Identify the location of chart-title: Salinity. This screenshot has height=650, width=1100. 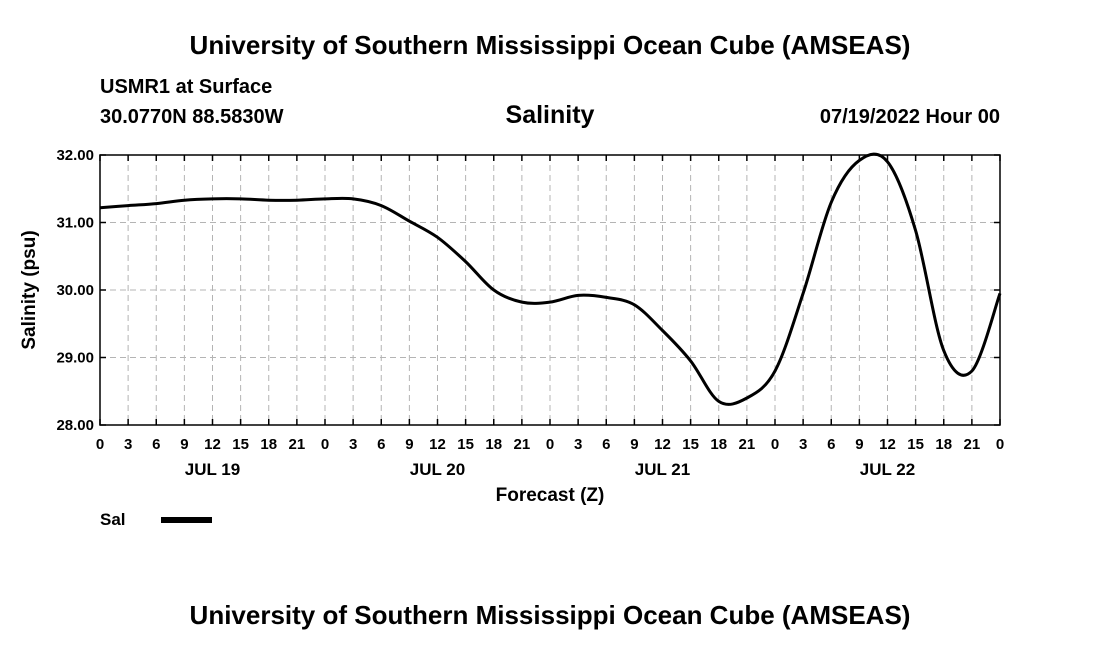
(550, 115).